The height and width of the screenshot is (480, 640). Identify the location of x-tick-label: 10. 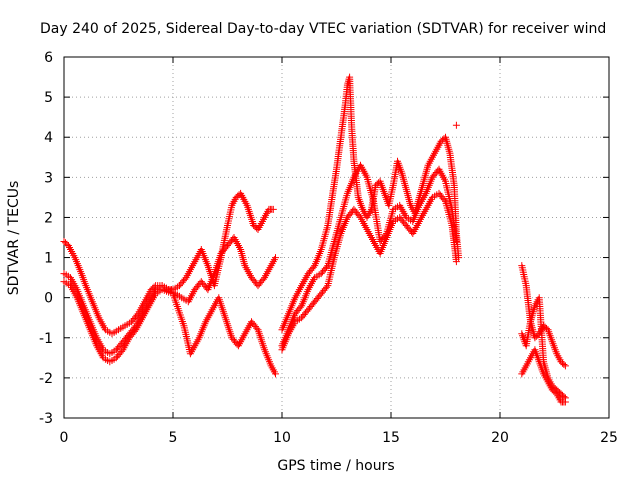
(282, 438).